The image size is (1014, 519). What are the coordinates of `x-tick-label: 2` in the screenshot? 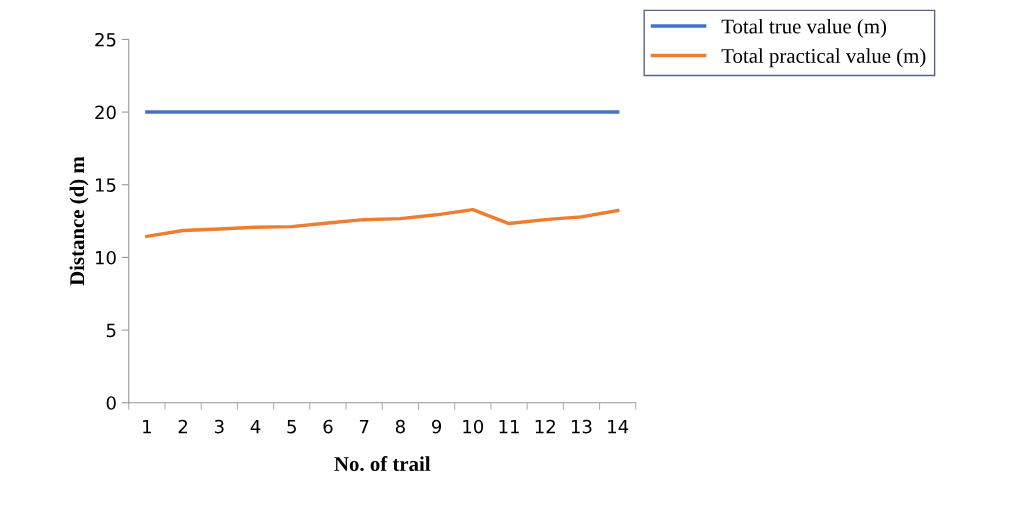 It's located at (183, 426).